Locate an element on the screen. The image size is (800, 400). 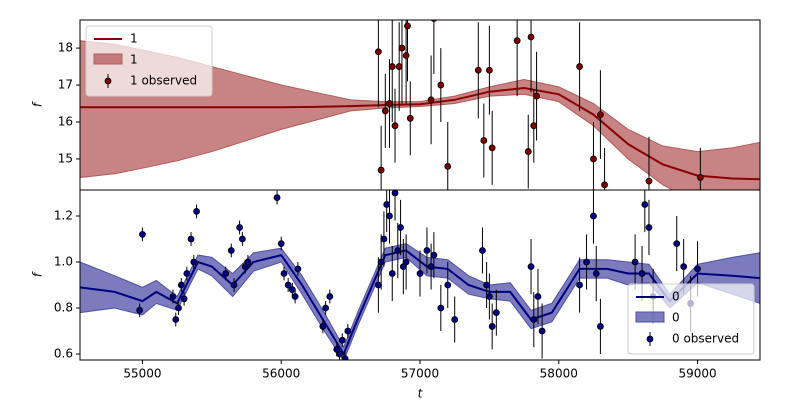
x-axis-label: t is located at coordinates (421, 393).